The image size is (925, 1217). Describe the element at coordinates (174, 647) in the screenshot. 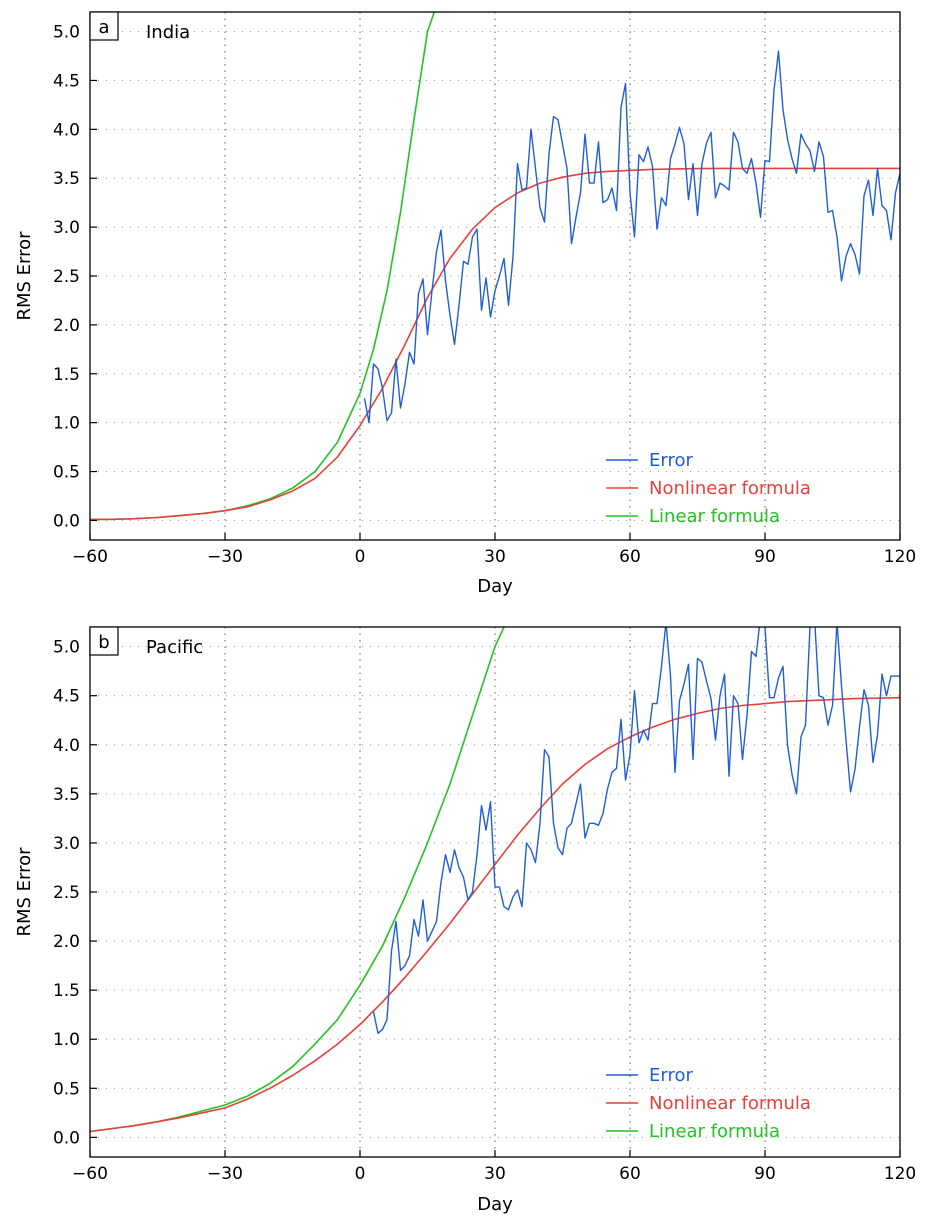

I see `region-label: Pacific` at that location.